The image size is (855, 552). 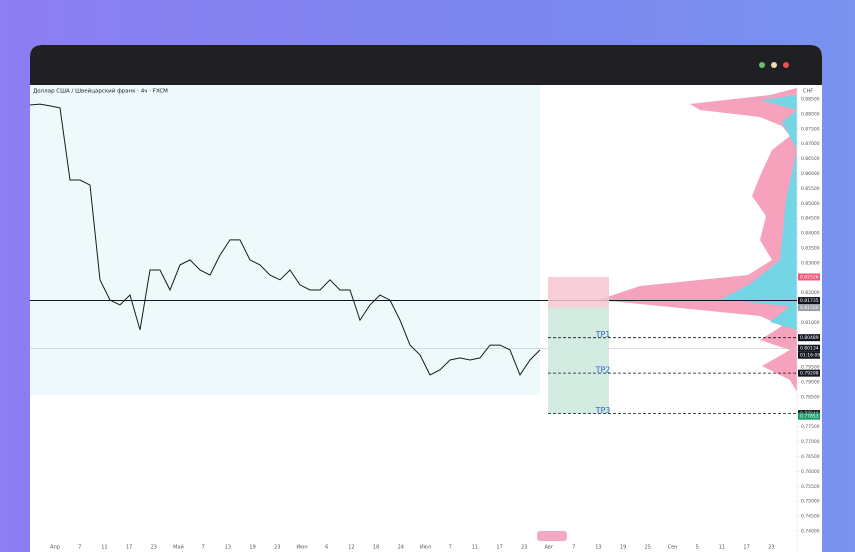 What do you see at coordinates (603, 410) in the screenshot?
I see `target-label: TP3` at bounding box center [603, 410].